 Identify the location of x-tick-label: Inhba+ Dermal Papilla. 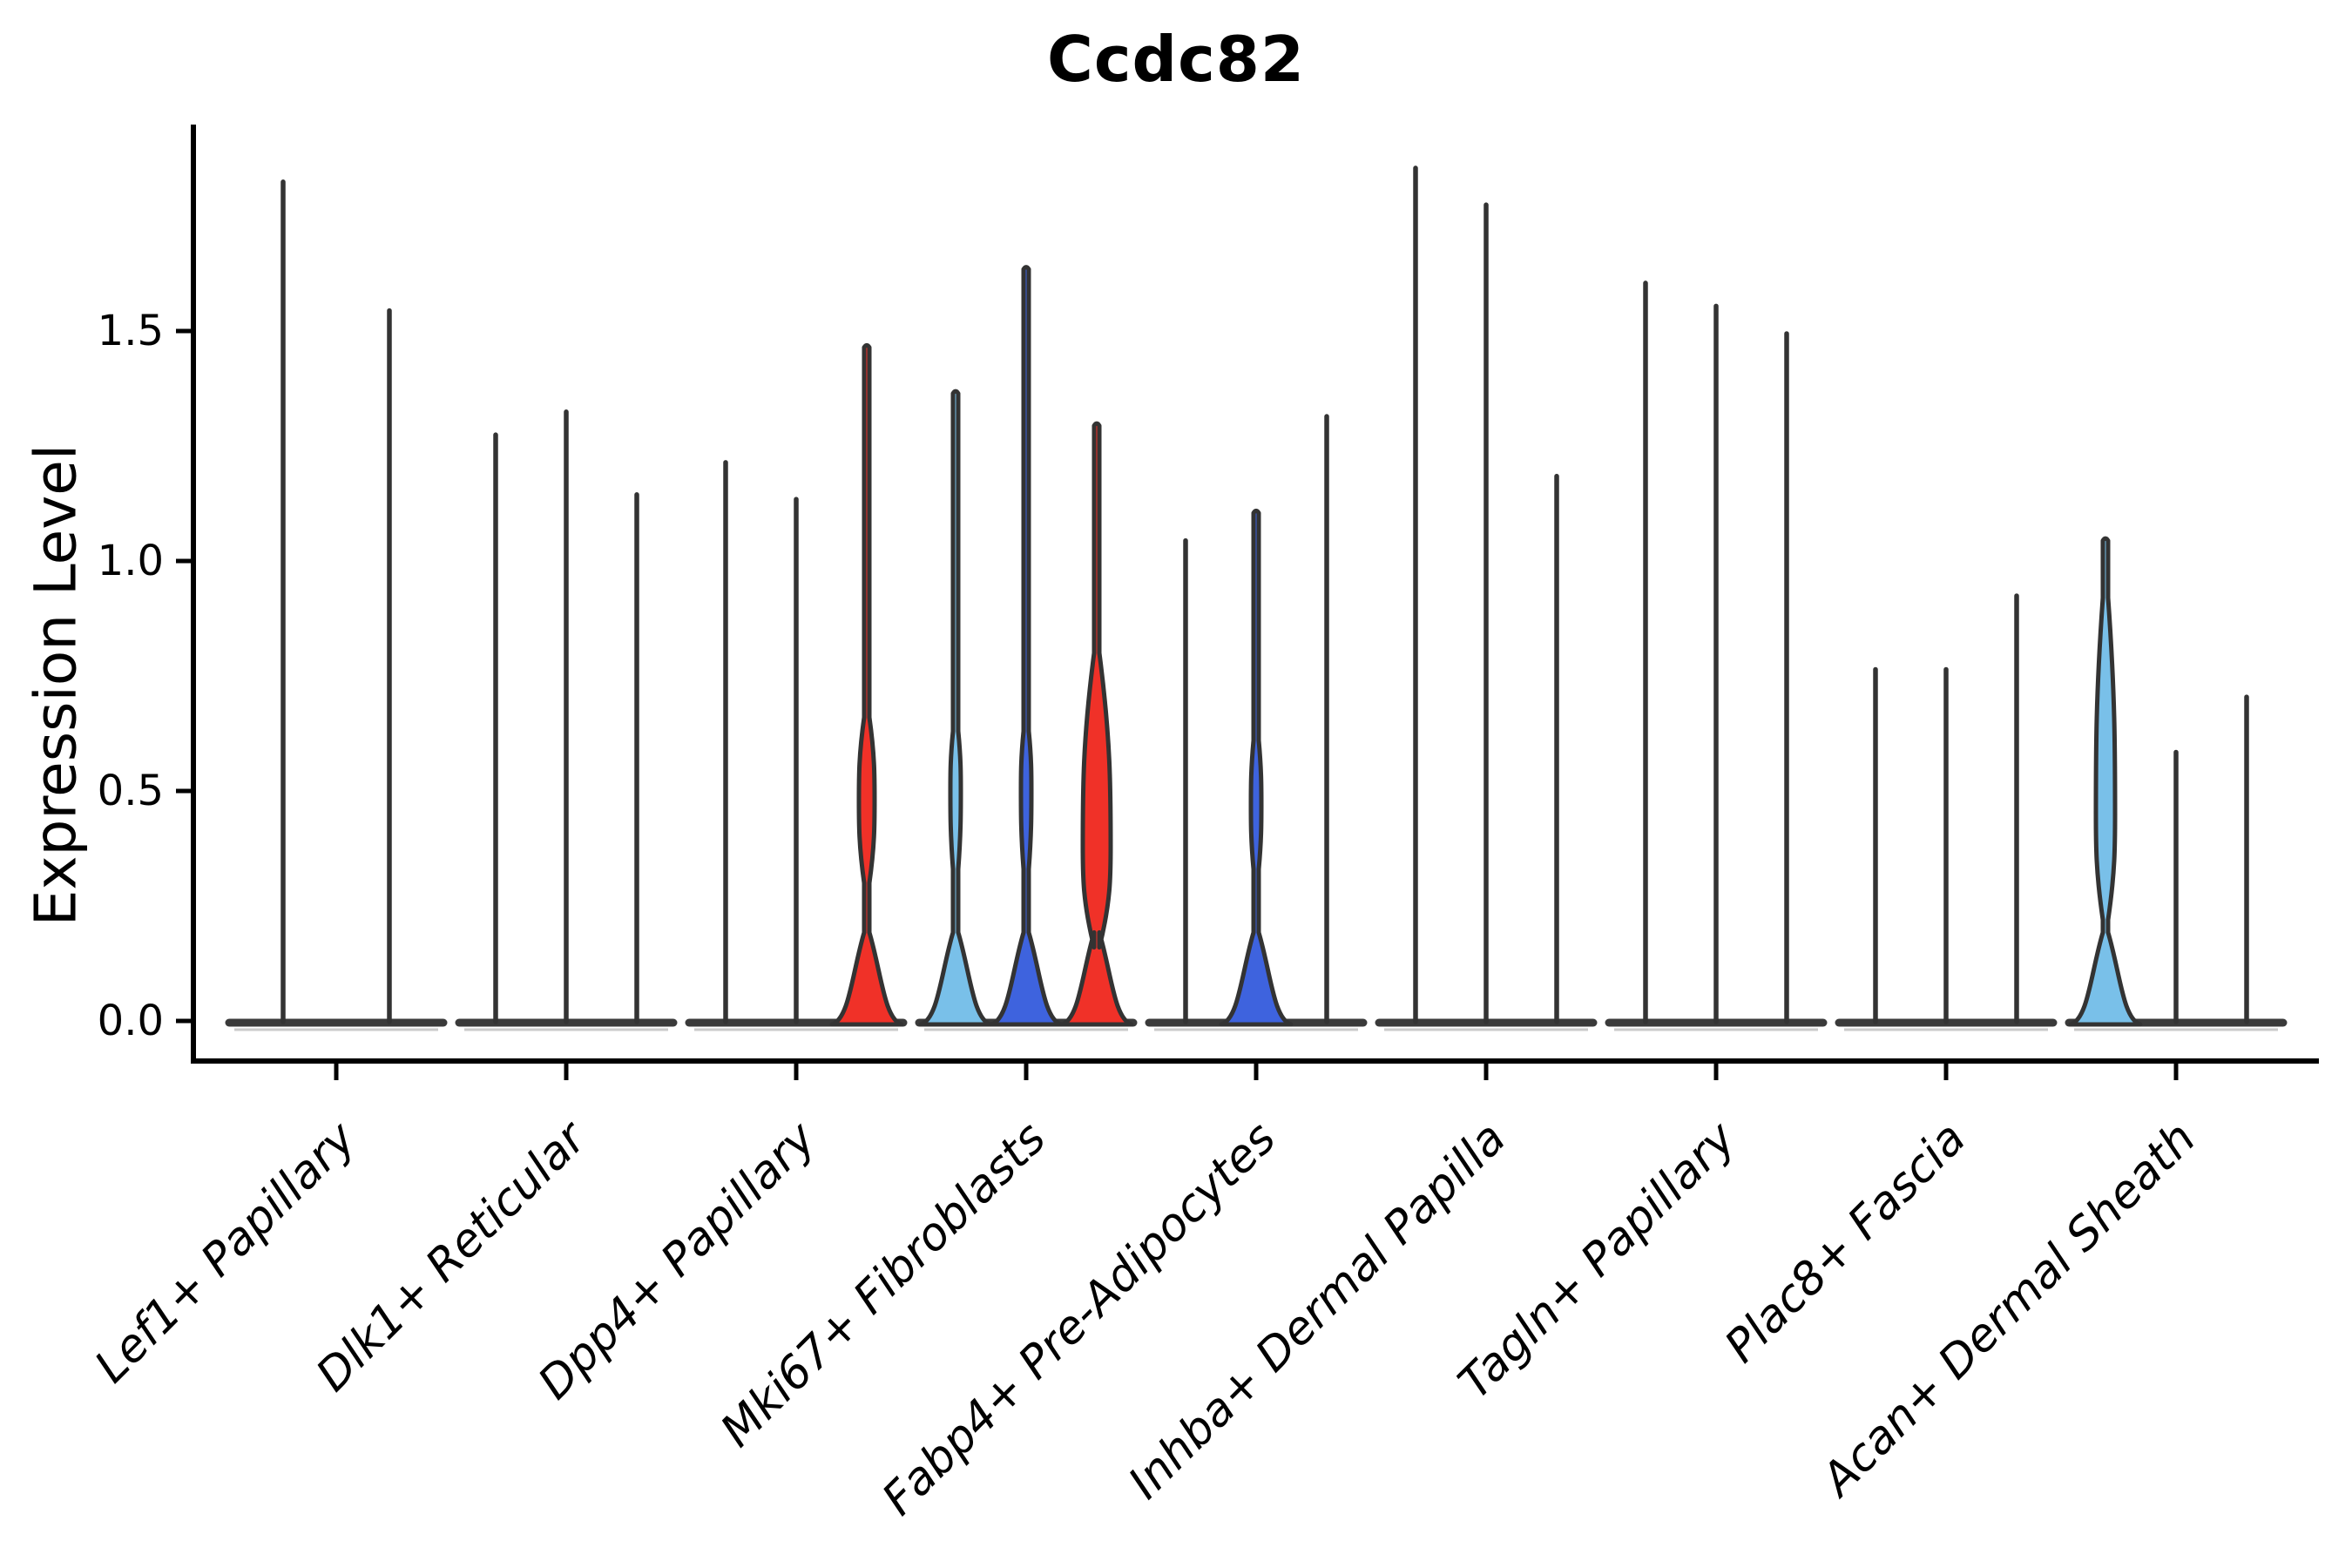
(1317, 1311).